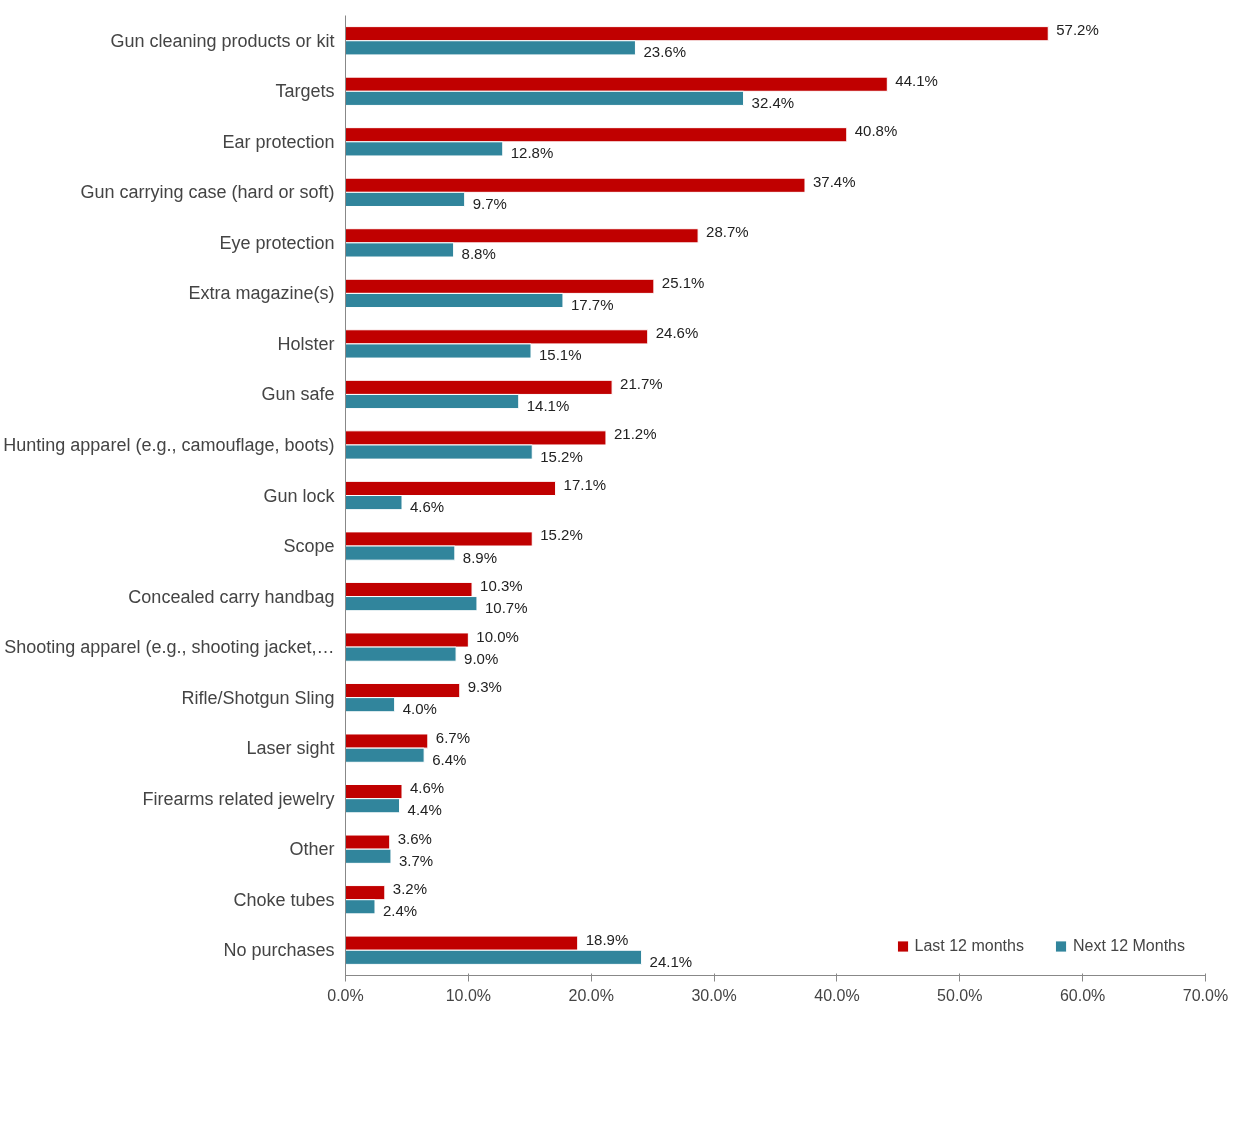  Describe the element at coordinates (1077, 30) in the screenshot. I see `data-label: 57.2%` at that location.